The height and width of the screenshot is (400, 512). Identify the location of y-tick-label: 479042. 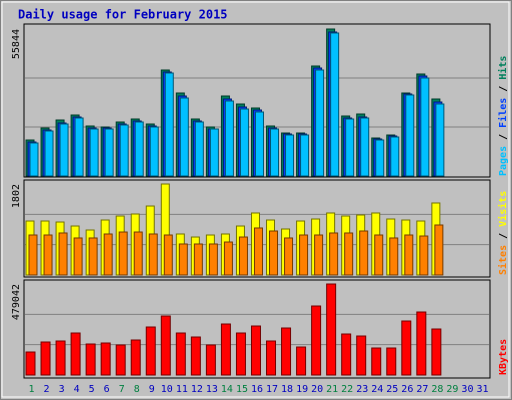
(16, 302).